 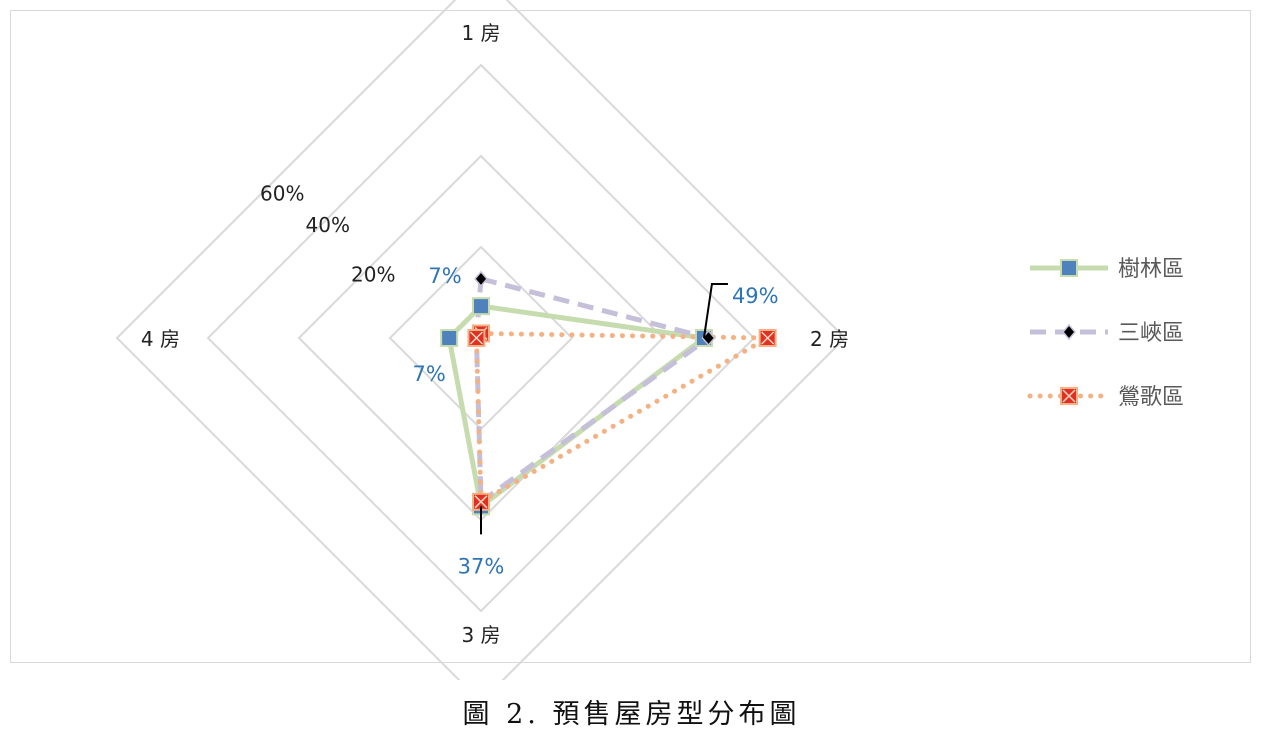 What do you see at coordinates (1151, 269) in the screenshot?
I see `legend-label: 樹林區` at bounding box center [1151, 269].